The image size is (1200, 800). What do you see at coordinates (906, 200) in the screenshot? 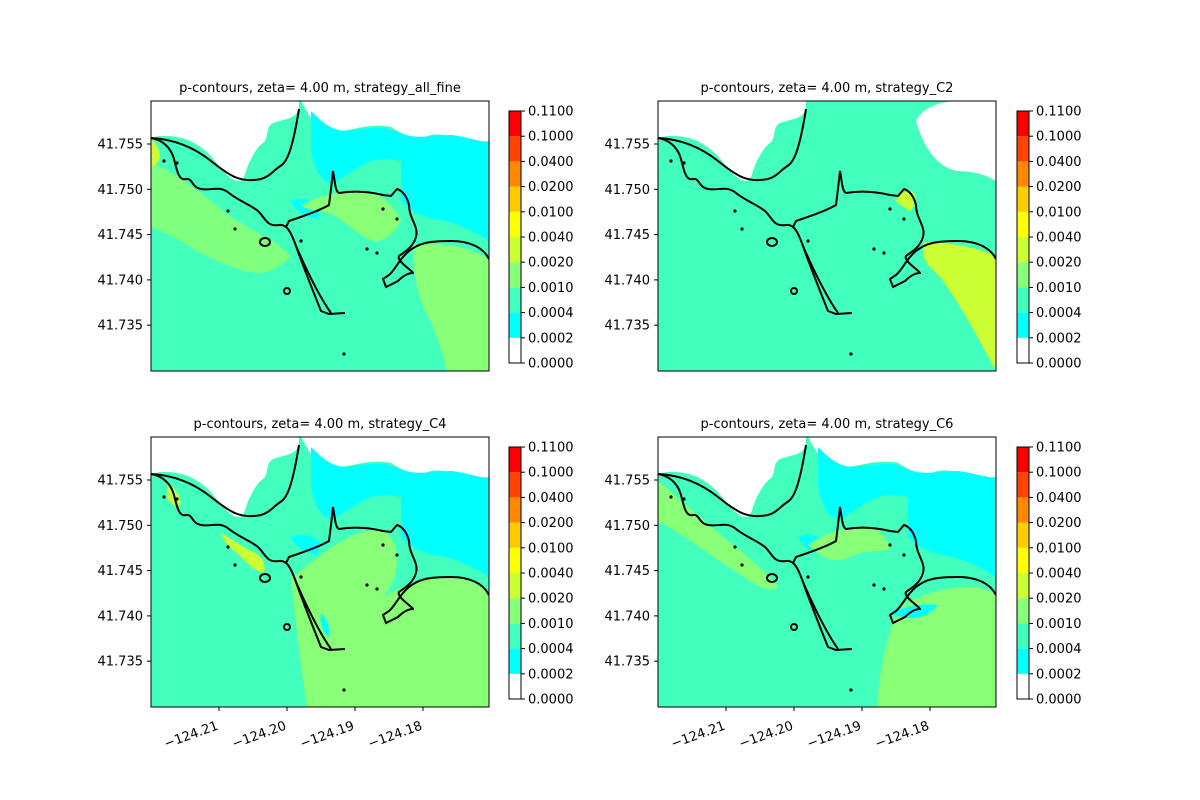
I see `level-patch` at bounding box center [906, 200].